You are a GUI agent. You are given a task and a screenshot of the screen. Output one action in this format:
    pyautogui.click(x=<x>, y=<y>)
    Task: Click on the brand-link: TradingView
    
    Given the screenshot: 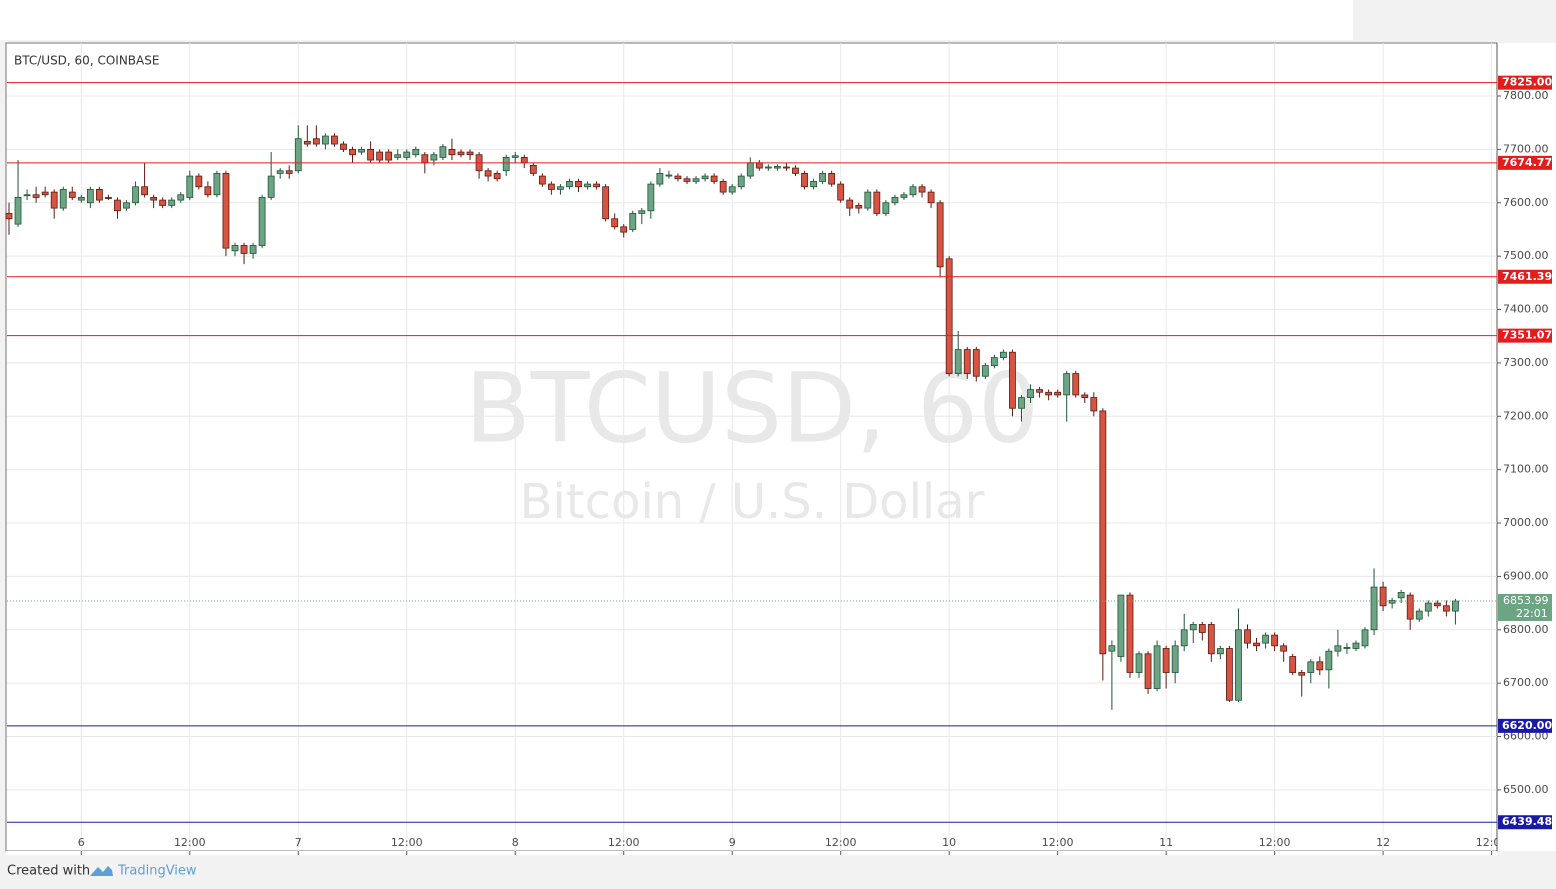 What is the action you would take?
    pyautogui.click(x=157, y=871)
    